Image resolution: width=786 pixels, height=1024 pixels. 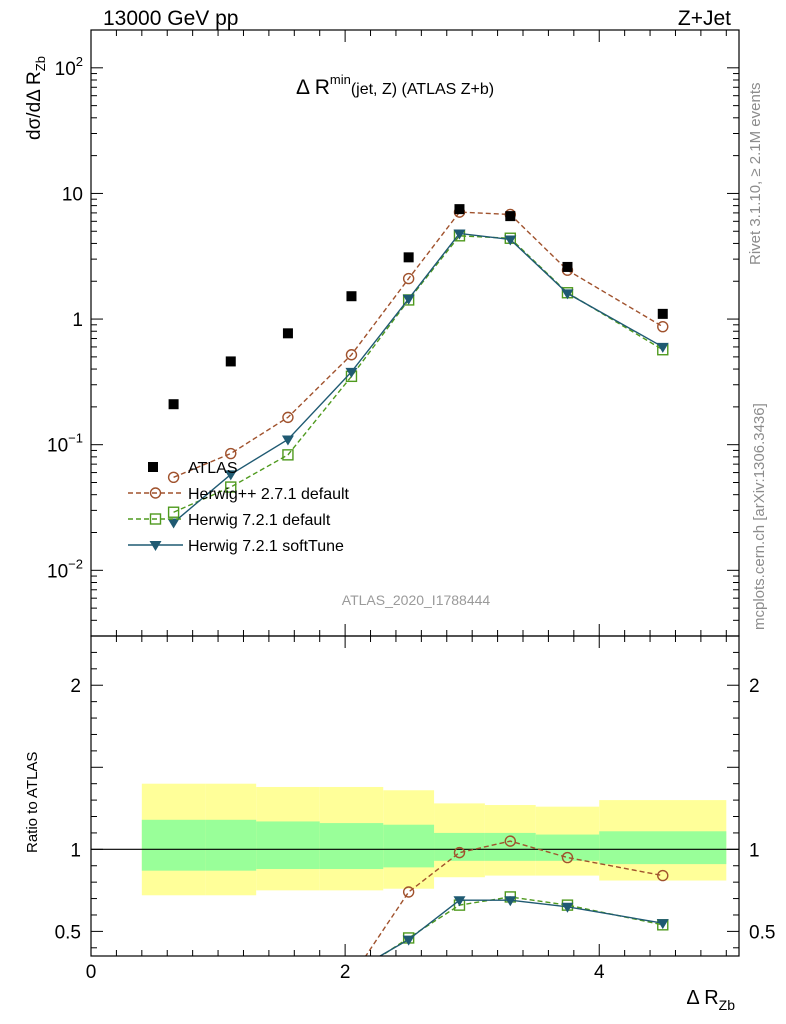 I want to click on ylabel-main-text: dσ/dΔ R, so click(x=34, y=105).